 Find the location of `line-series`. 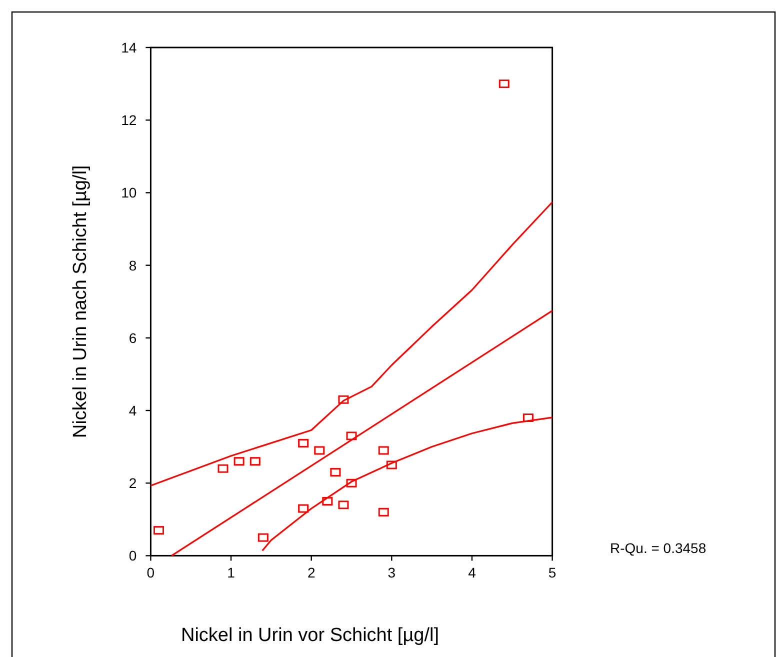

line-series is located at coordinates (408, 484).